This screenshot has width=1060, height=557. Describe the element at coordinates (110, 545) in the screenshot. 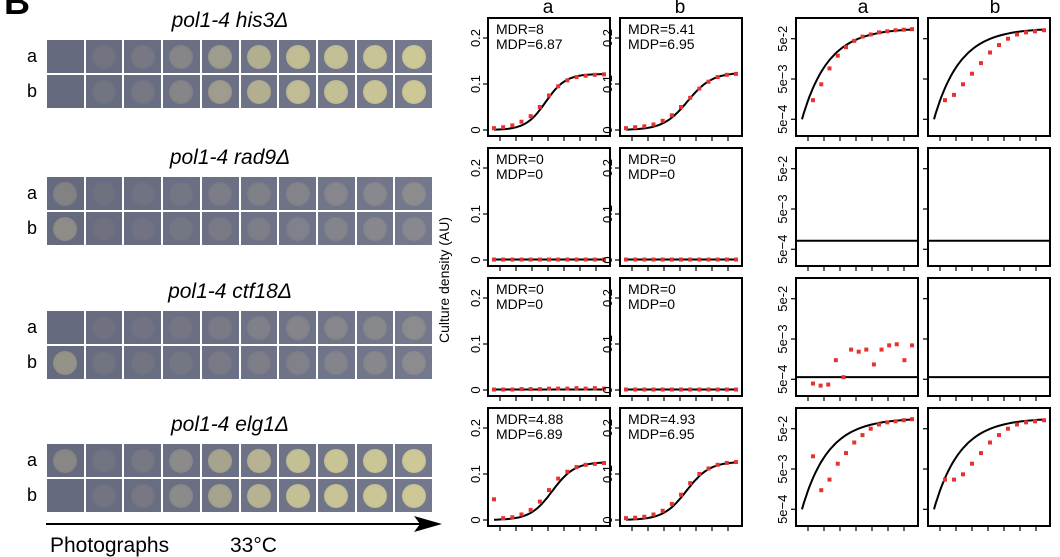

I see `photographs-label: Photographs` at that location.